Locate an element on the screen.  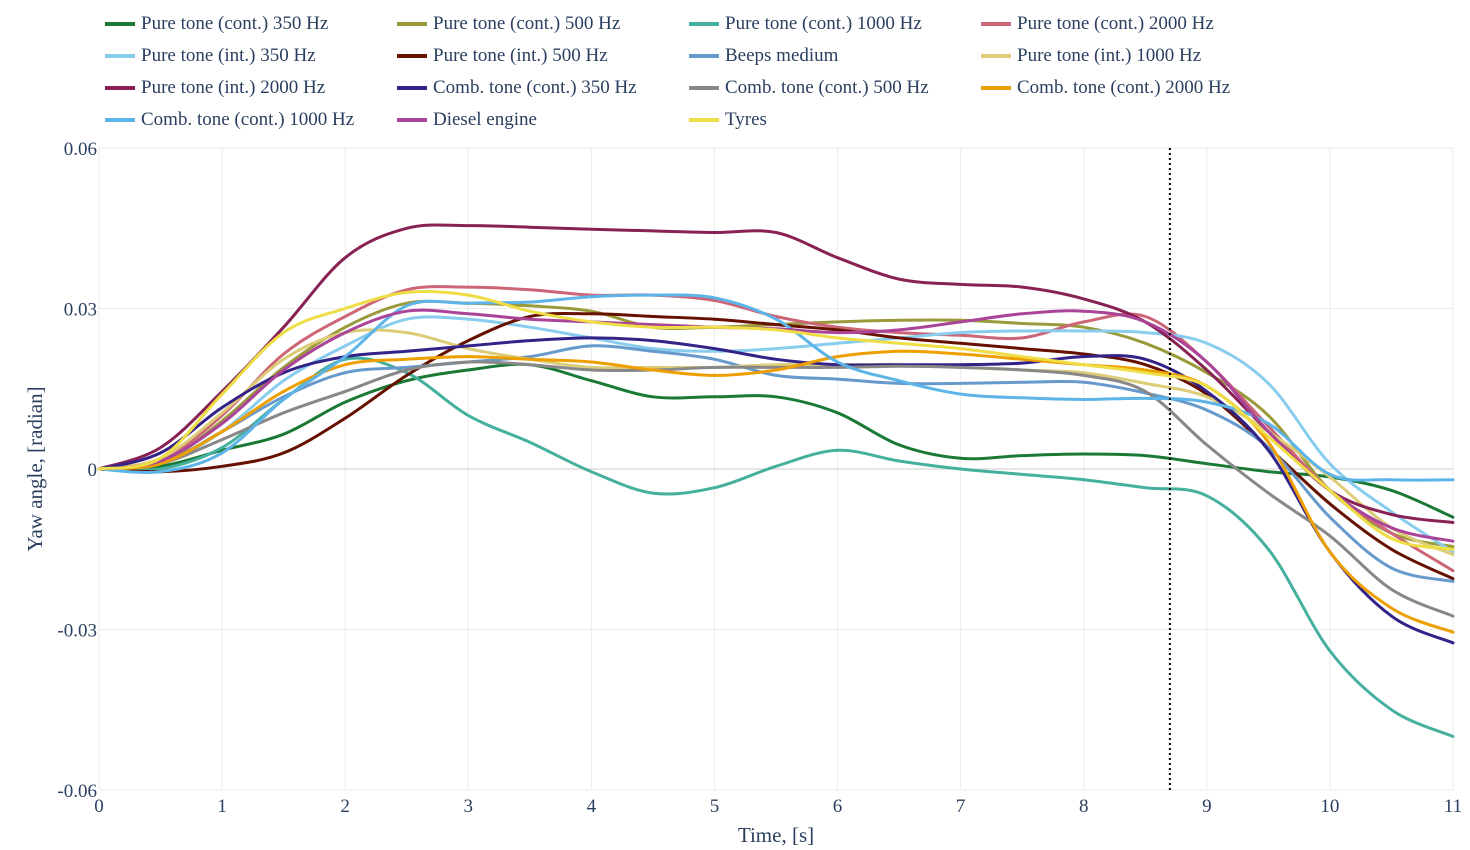
legend-item: Tyres is located at coordinates (728, 120).